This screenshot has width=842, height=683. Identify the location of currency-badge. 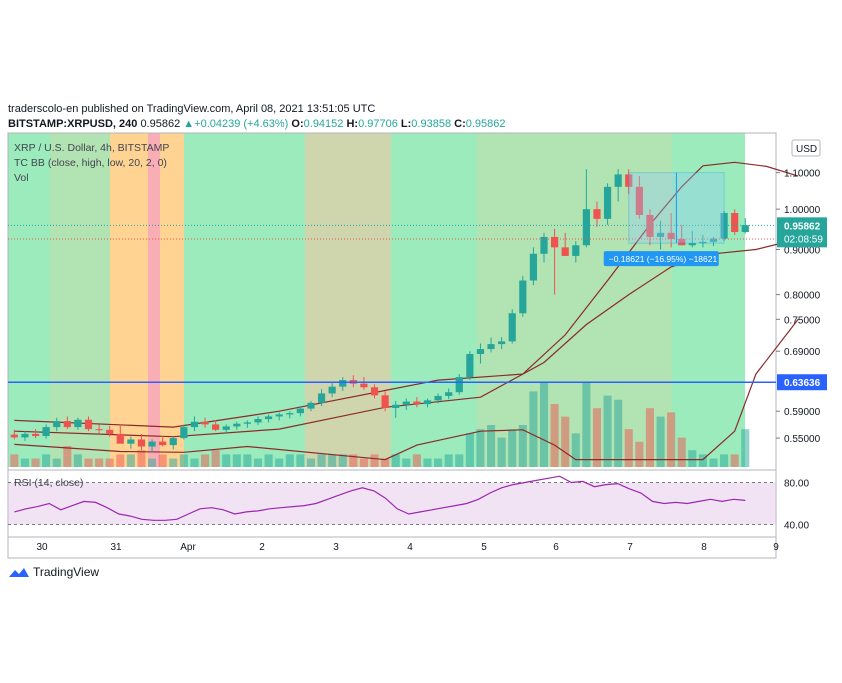
(806, 148).